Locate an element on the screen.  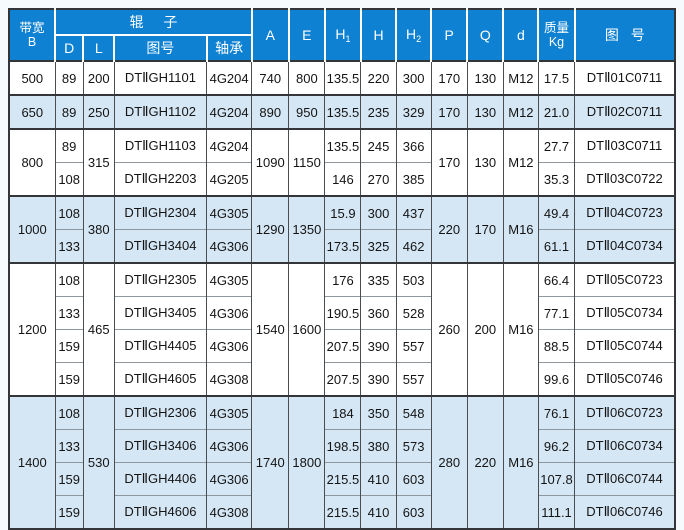
cell-mass: 66.4 is located at coordinates (556, 279).